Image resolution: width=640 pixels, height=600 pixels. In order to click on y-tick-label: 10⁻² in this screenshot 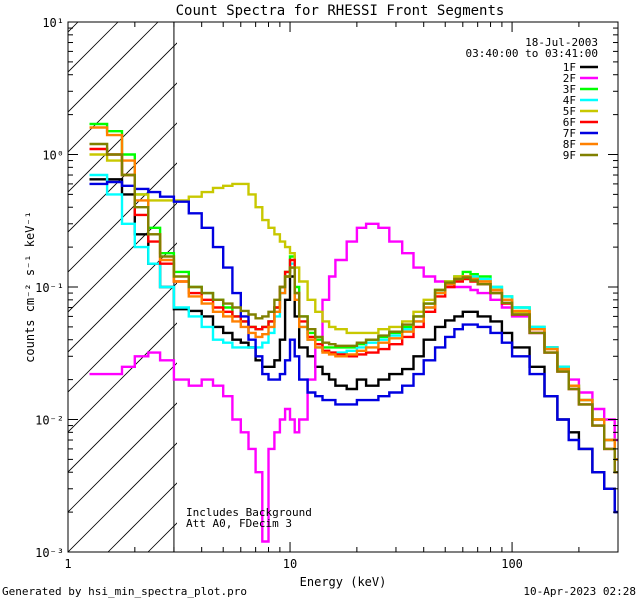, I will do `click(49, 421)`.